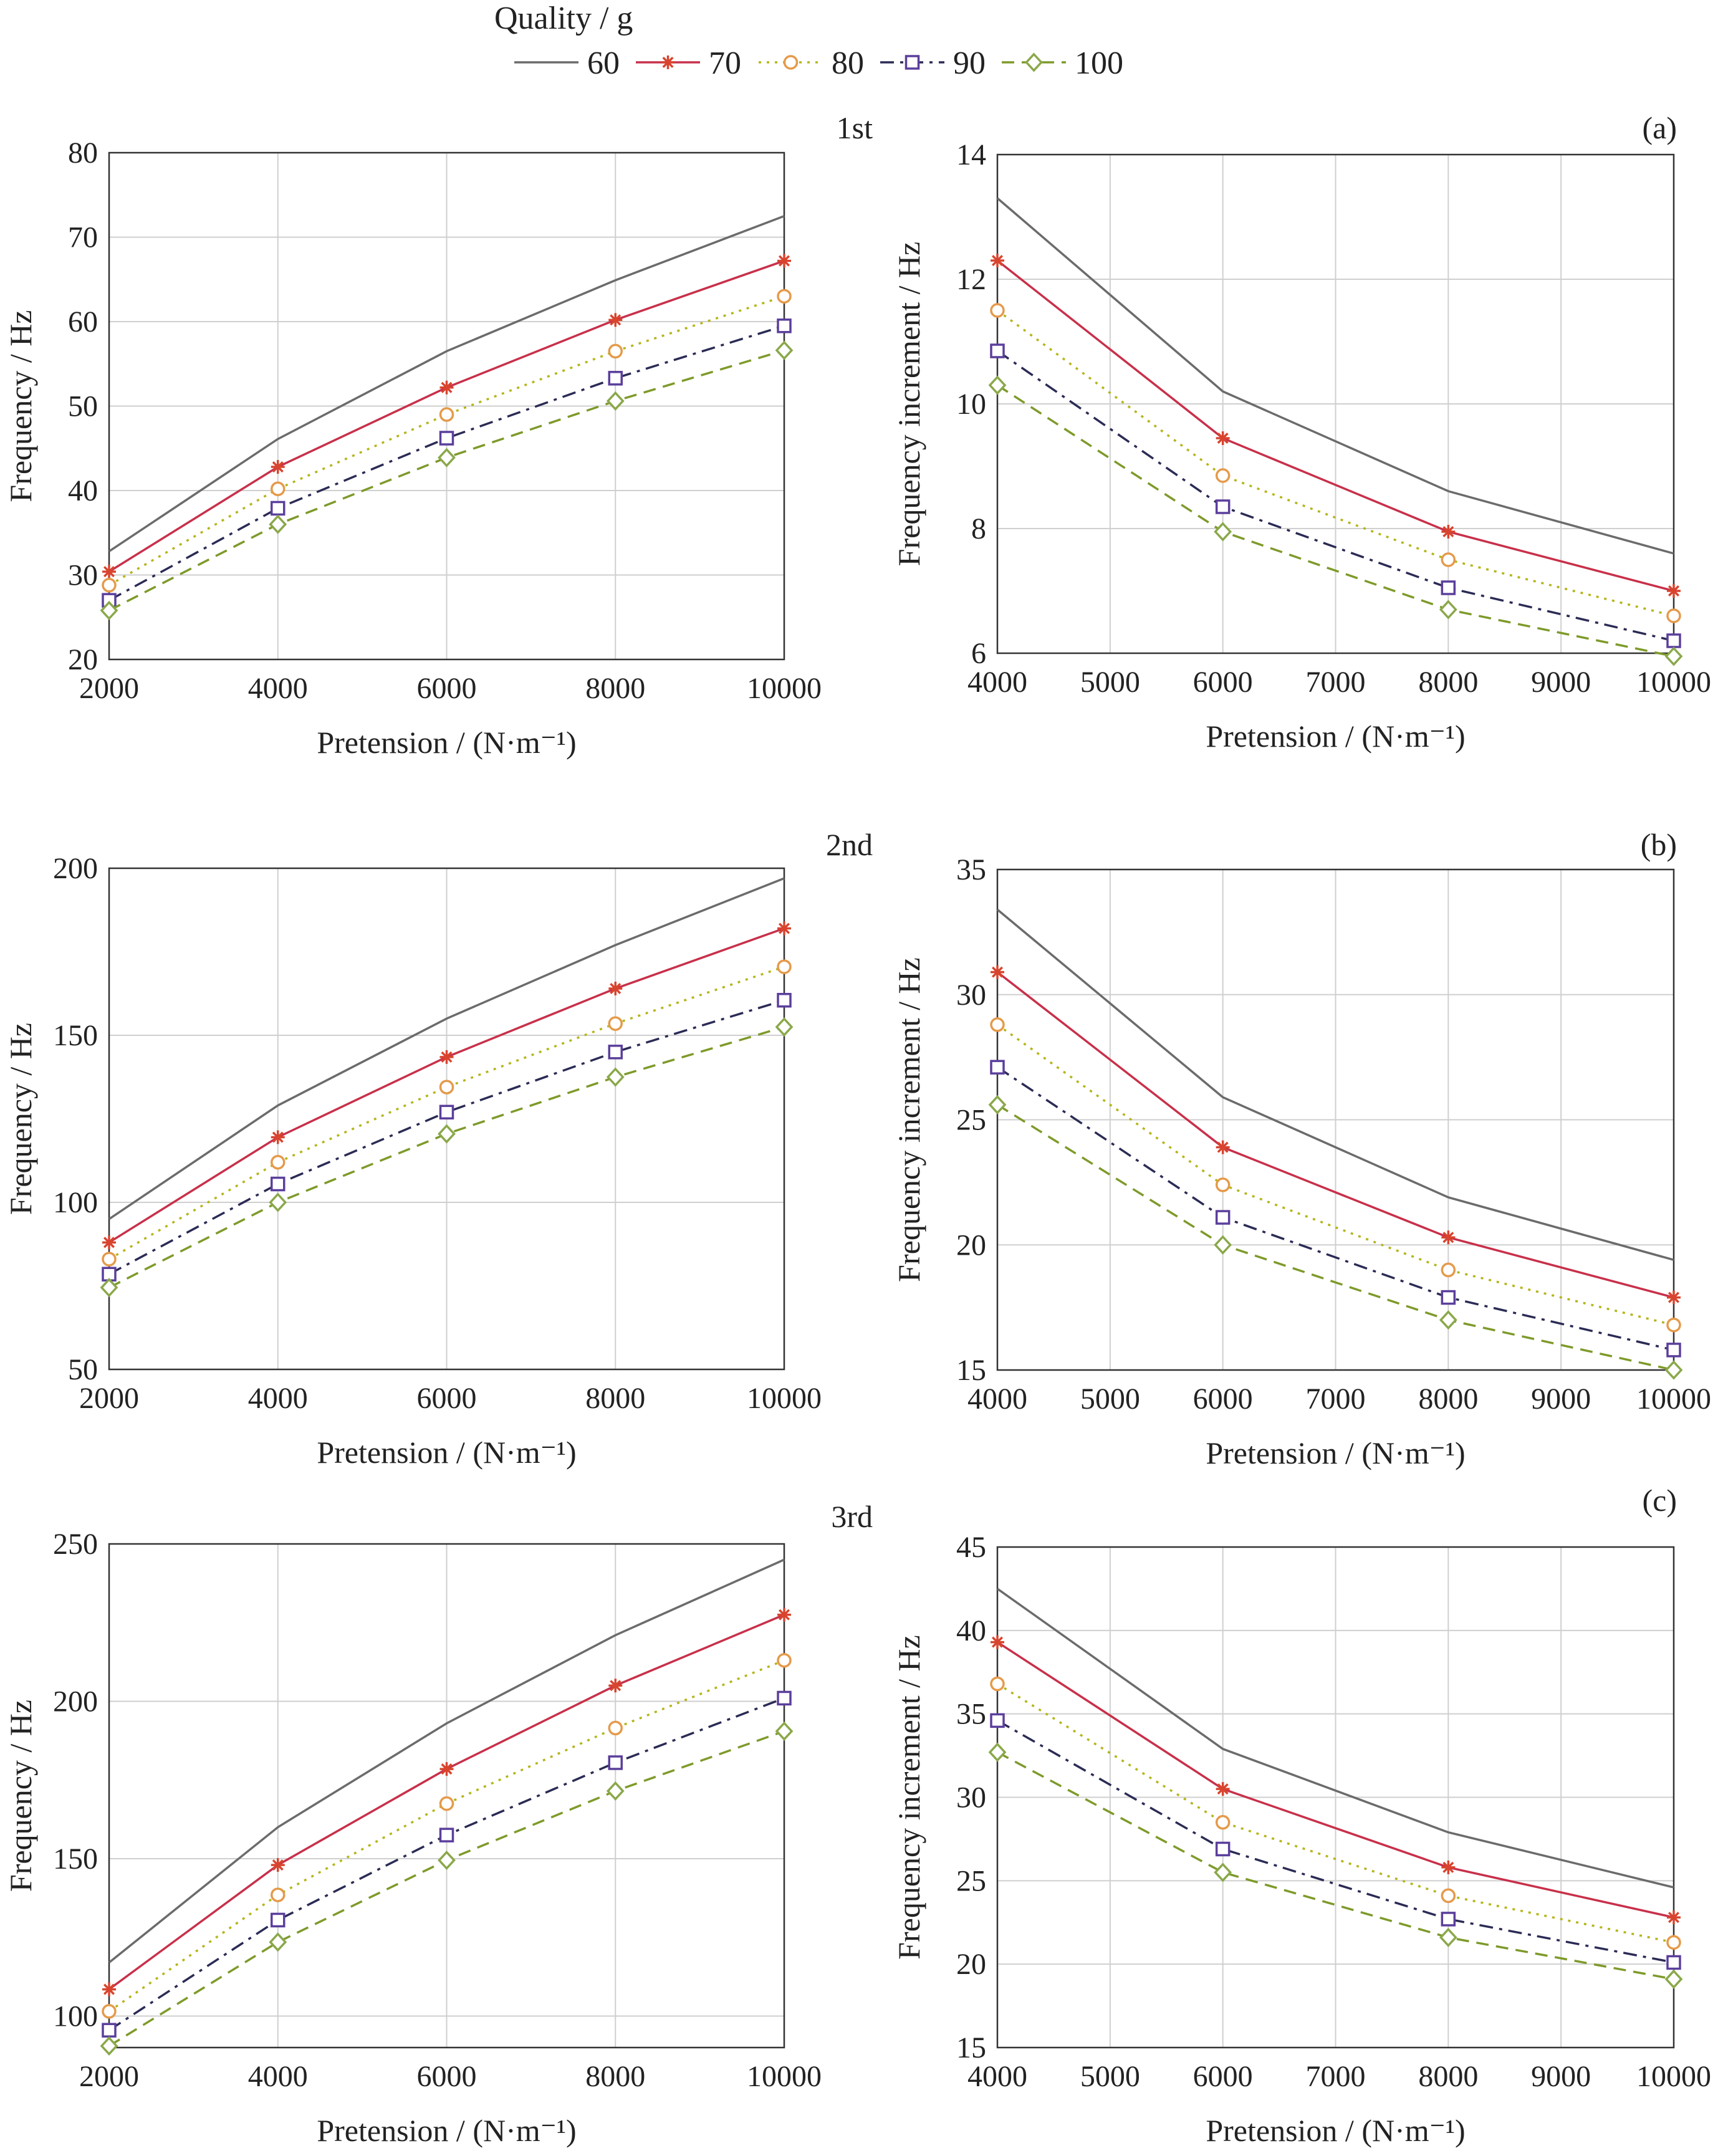 This screenshot has width=1718, height=2156. Describe the element at coordinates (811, 64) in the screenshot. I see `legend-entry-80: 80` at that location.